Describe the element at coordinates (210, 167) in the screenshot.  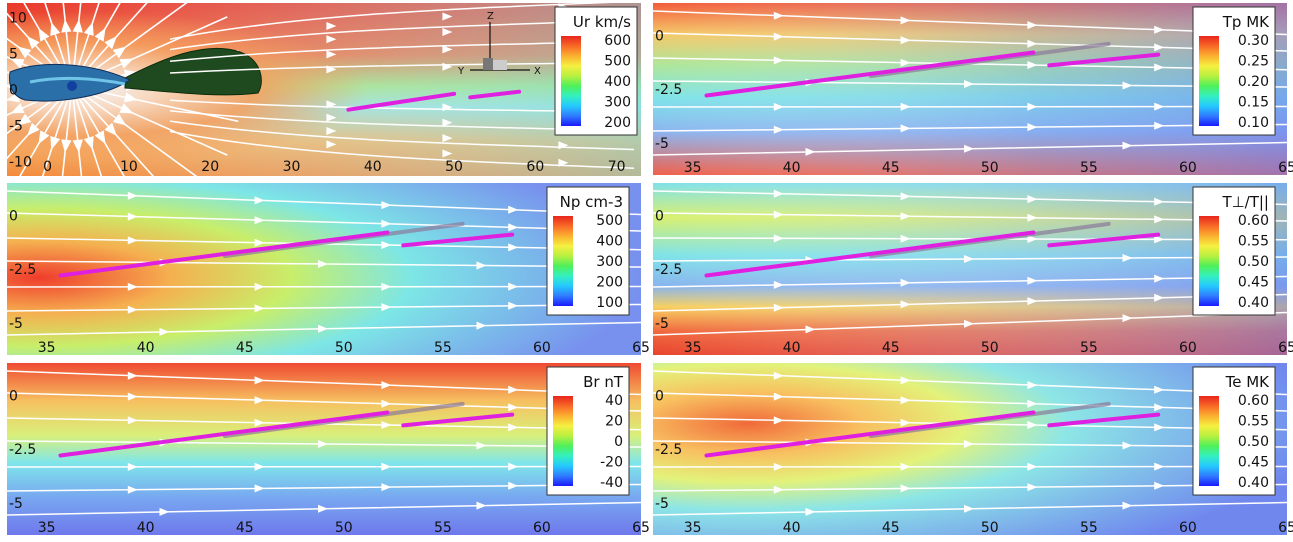
I see `x-tick-label: 20` at that location.